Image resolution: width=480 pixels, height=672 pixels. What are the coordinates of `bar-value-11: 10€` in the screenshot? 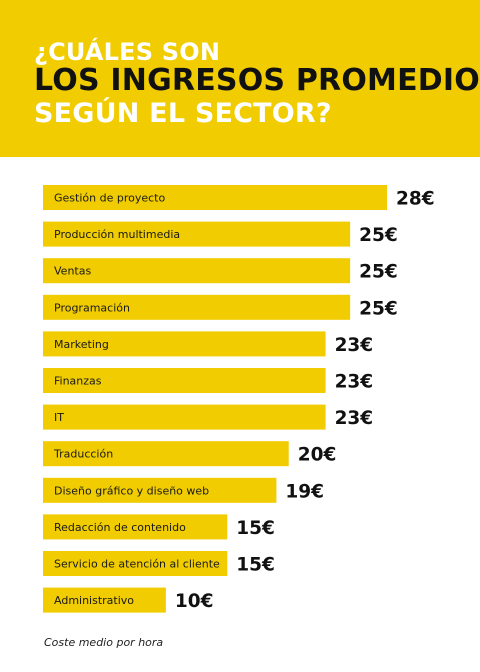 It's located at (194, 601).